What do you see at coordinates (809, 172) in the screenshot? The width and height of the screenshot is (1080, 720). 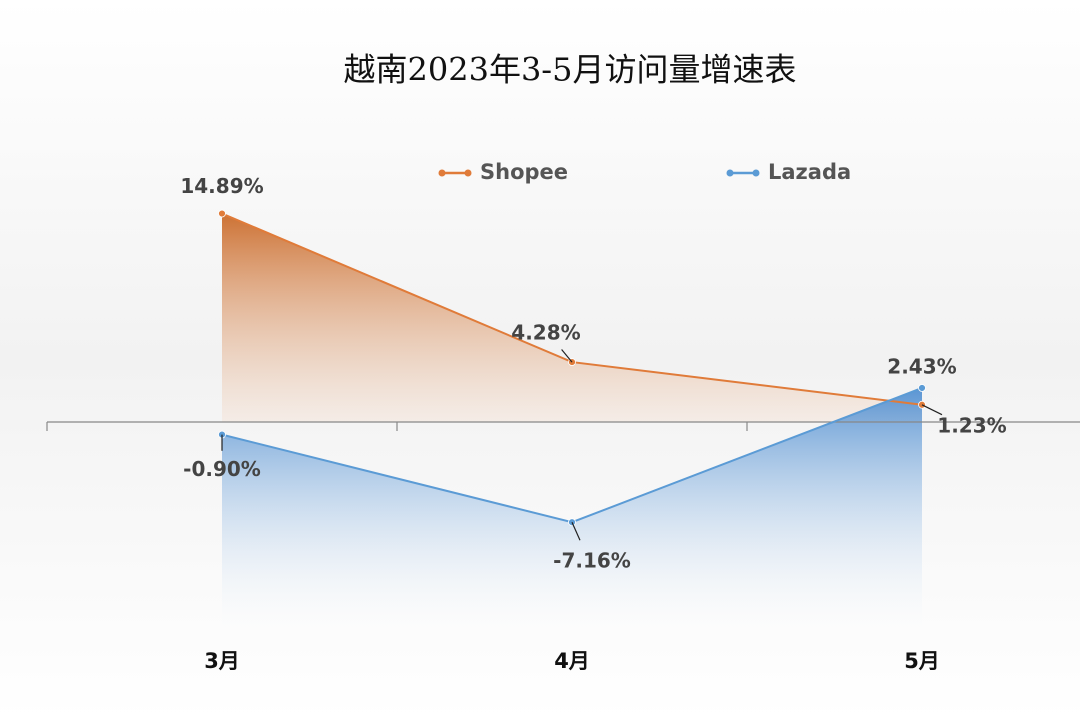 I see `legend-label: Lazada` at bounding box center [809, 172].